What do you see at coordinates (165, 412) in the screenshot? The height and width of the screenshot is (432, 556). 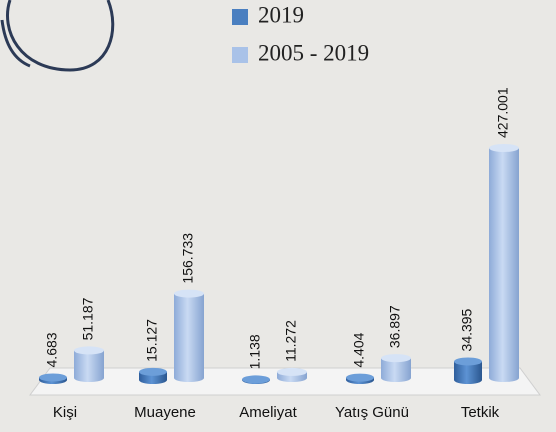 I see `x-tick-label: Muayene` at bounding box center [165, 412].